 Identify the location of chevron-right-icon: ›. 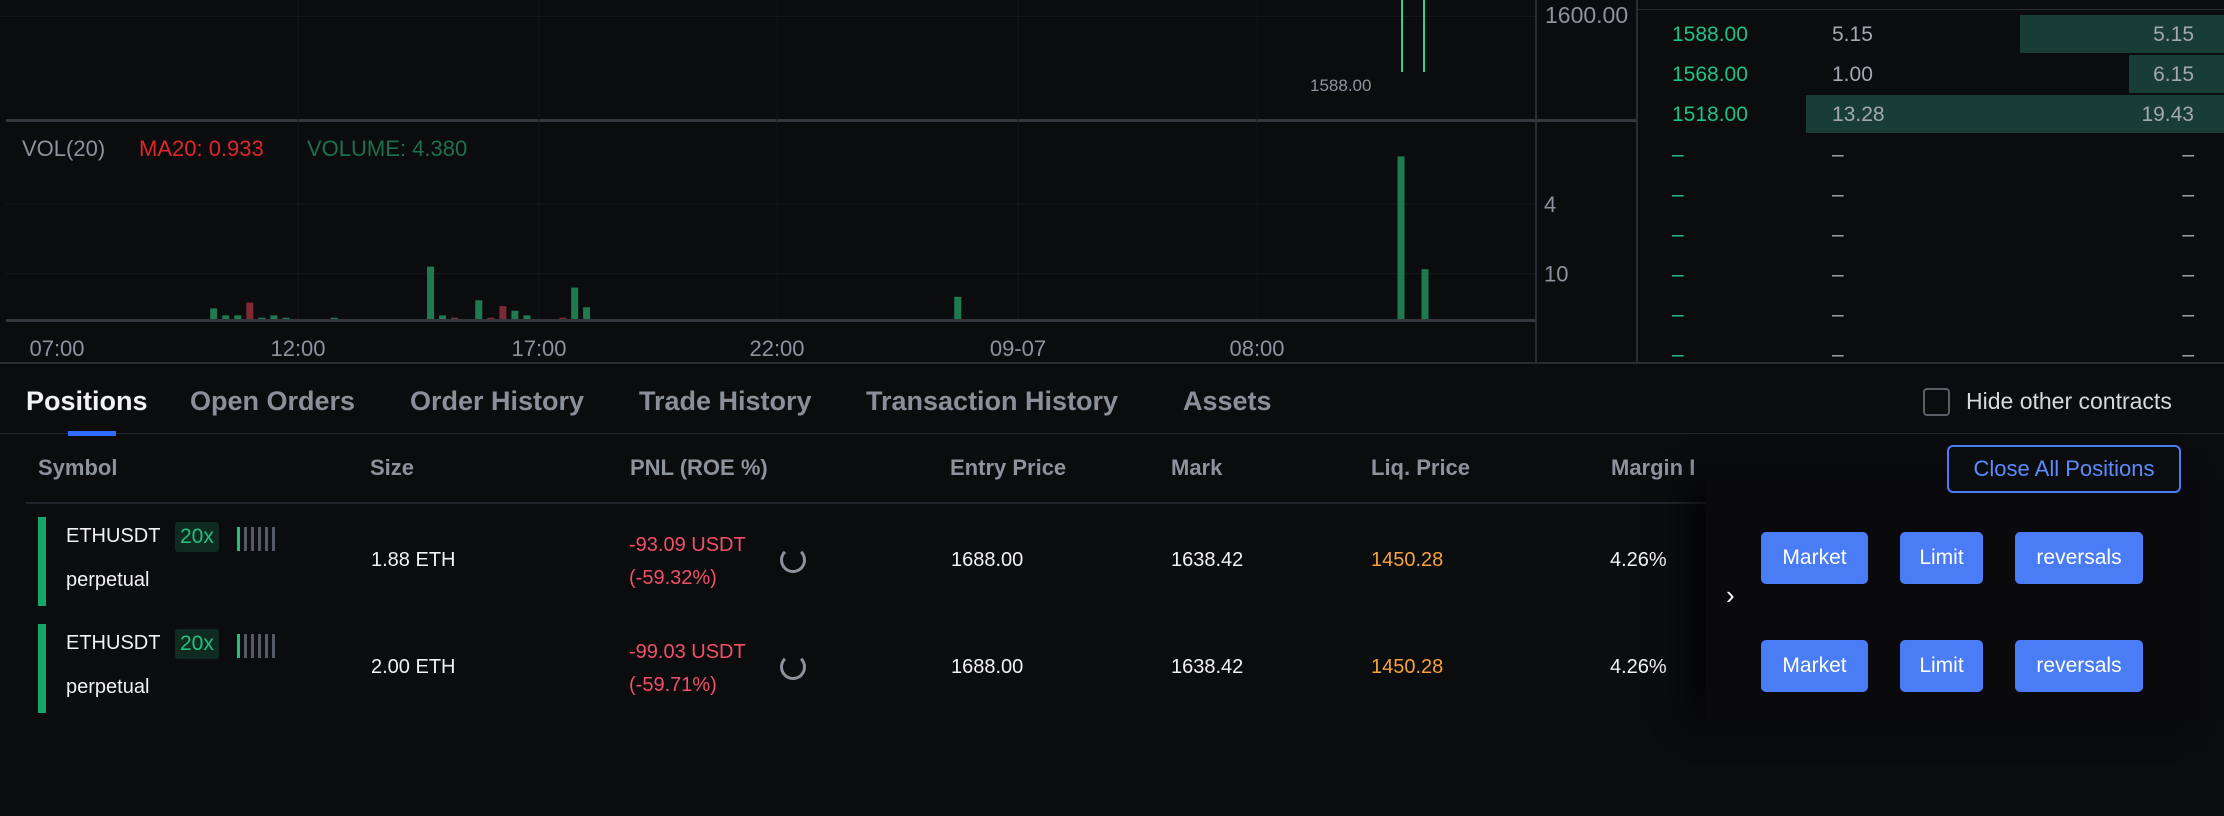
(1730, 595).